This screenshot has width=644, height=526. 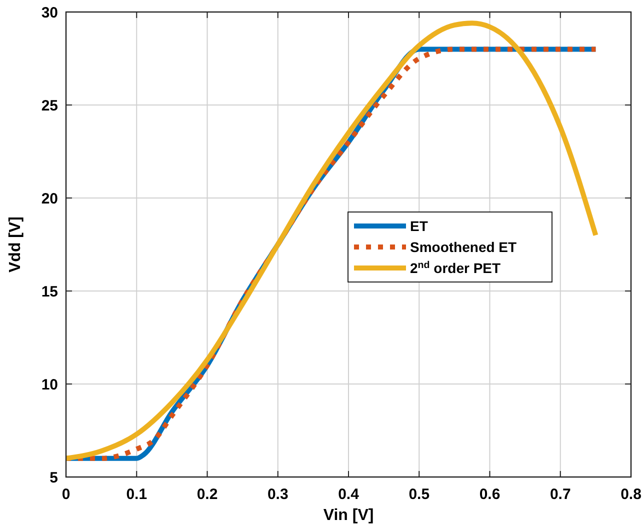 What do you see at coordinates (456, 267) in the screenshot?
I see `legend-label: 2$^{nd}$ order PET` at bounding box center [456, 267].